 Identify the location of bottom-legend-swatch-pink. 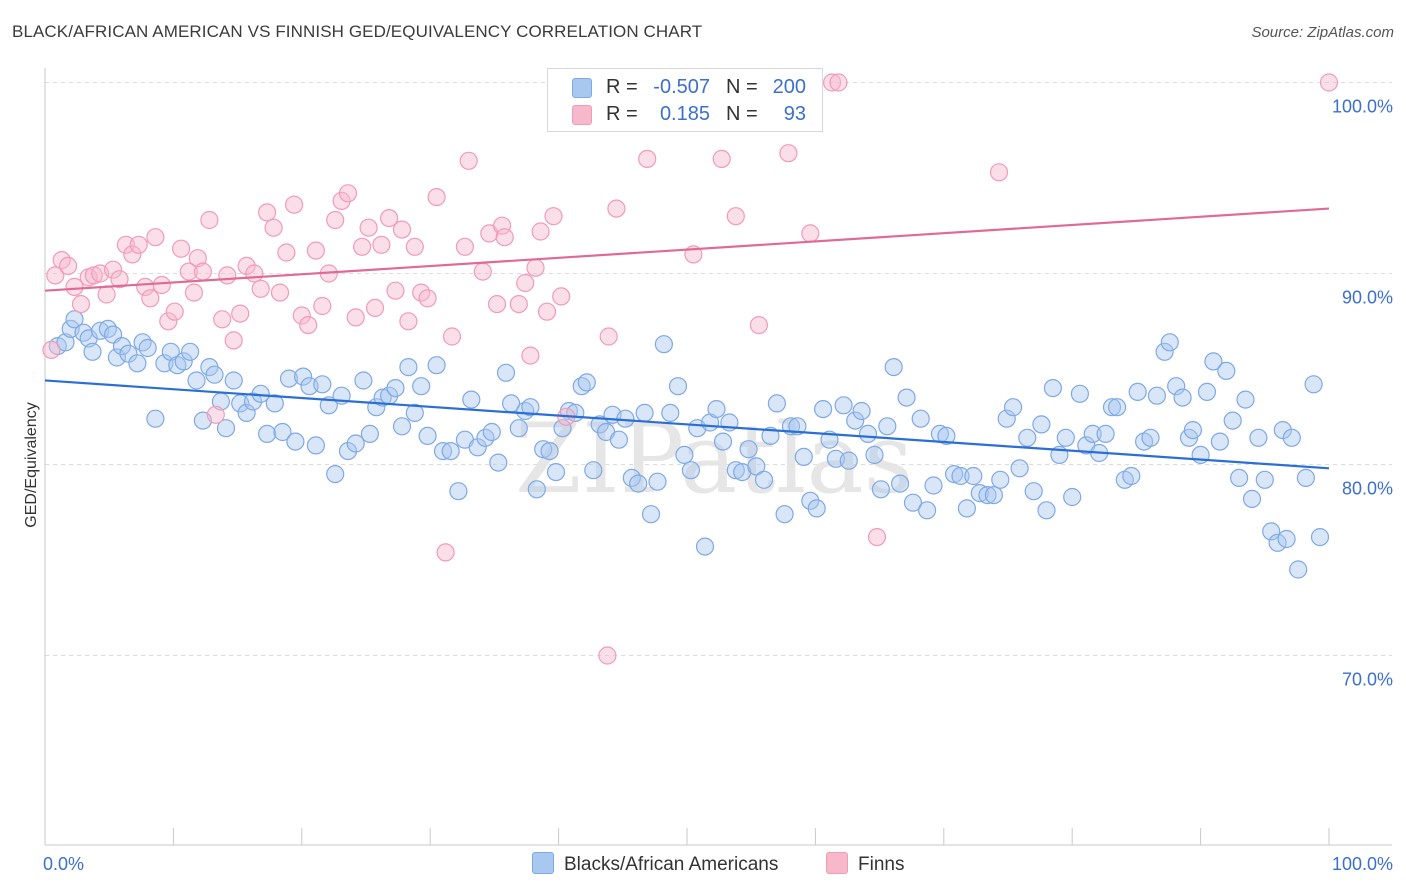
(837, 863).